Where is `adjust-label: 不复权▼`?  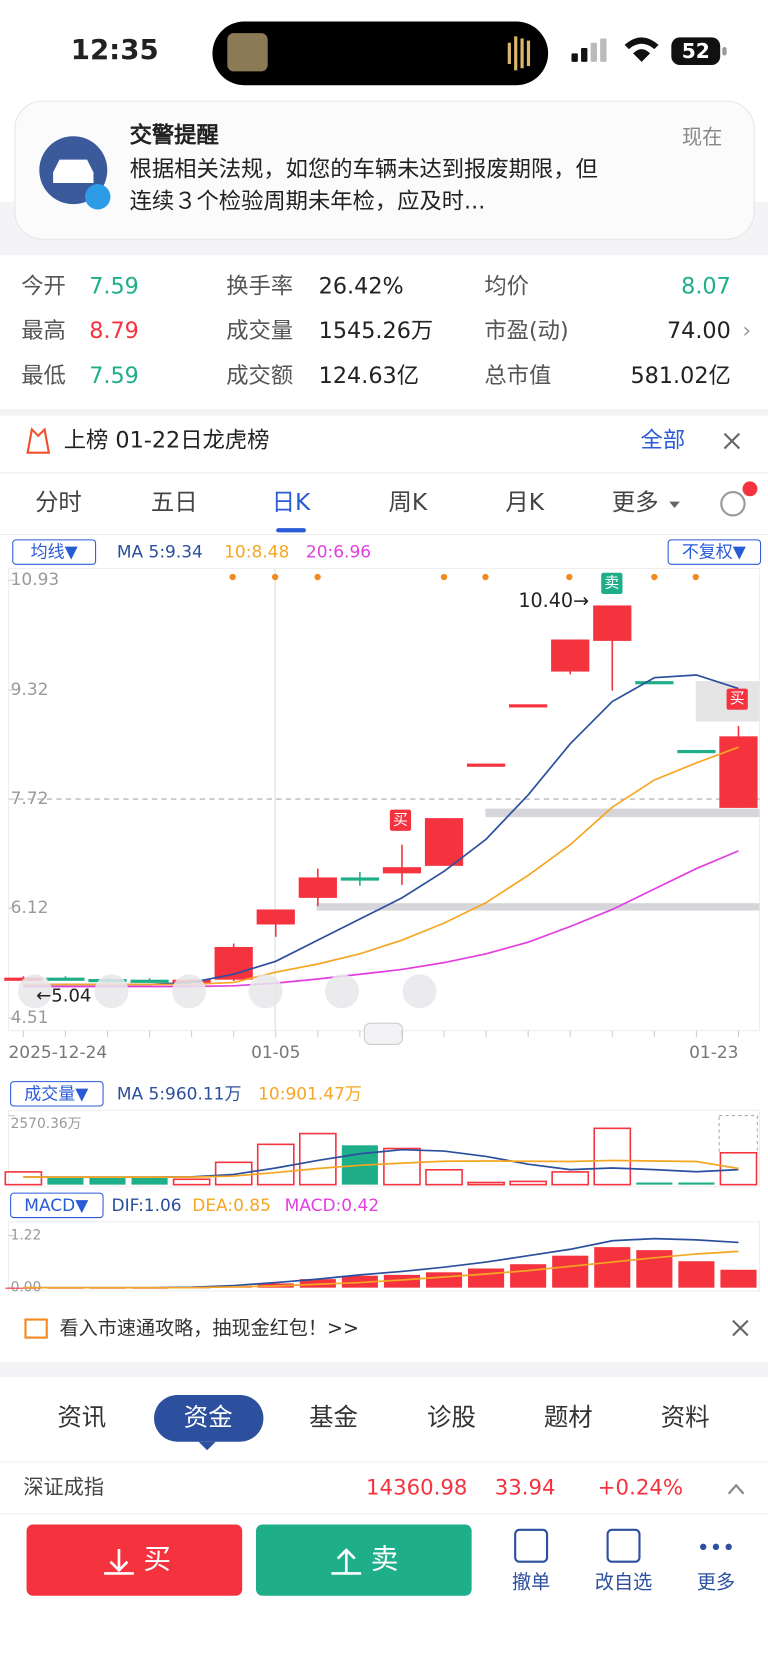 adjust-label: 不复权▼ is located at coordinates (714, 553).